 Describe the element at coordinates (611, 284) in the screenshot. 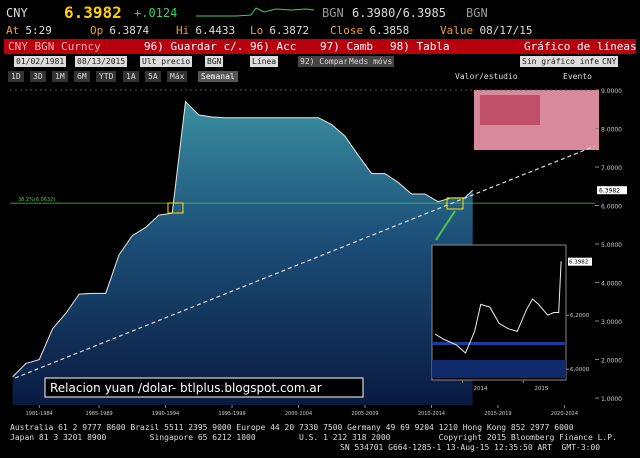

I see `y-tick-label: 4.0000` at that location.